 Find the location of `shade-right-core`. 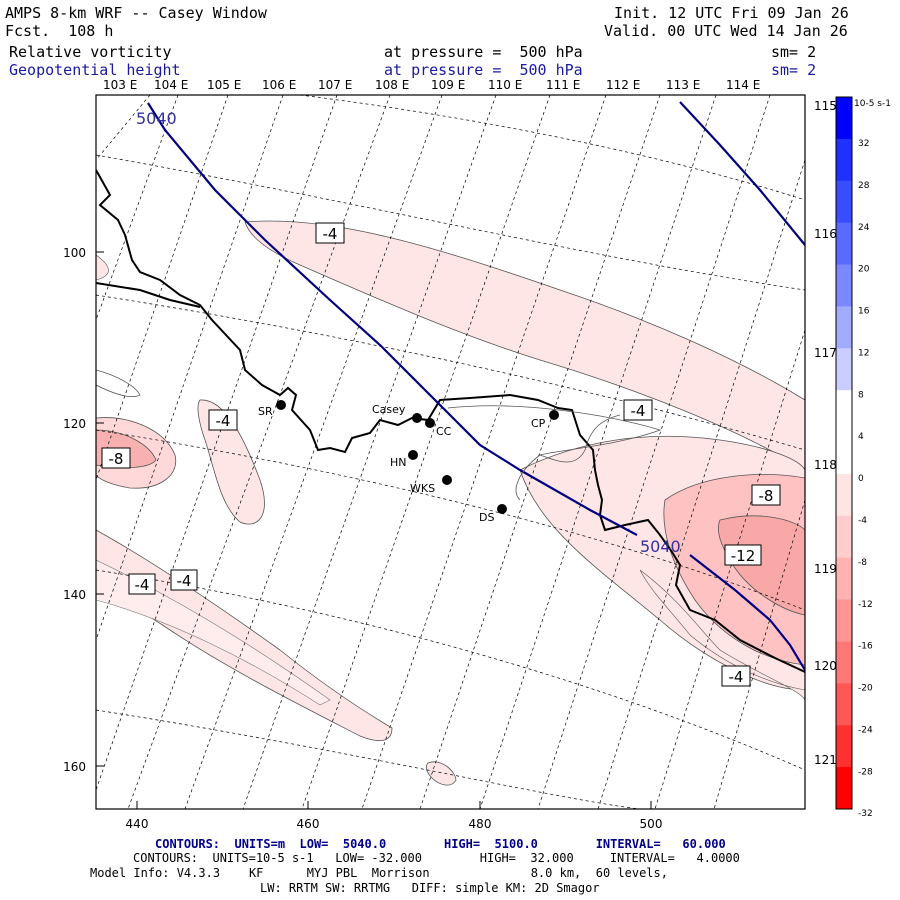

shade-right-core is located at coordinates (761, 565).